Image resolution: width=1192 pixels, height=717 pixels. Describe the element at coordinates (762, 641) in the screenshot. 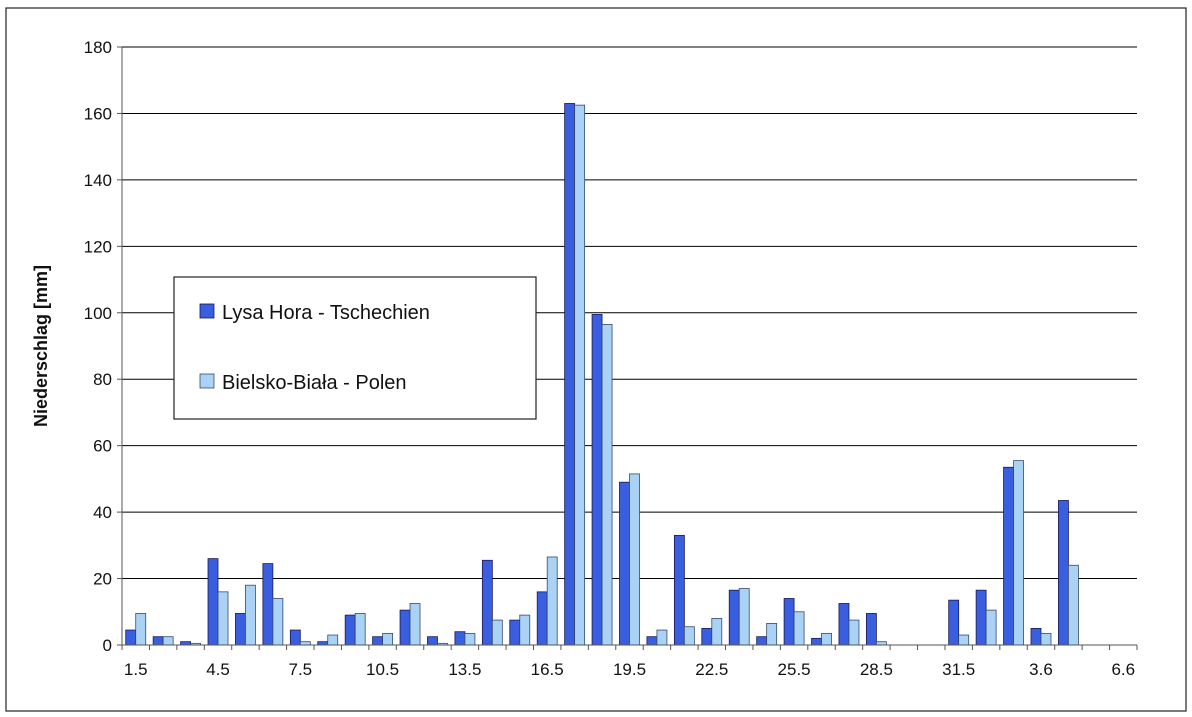

I see `bar-lysa-hora-24.5` at that location.